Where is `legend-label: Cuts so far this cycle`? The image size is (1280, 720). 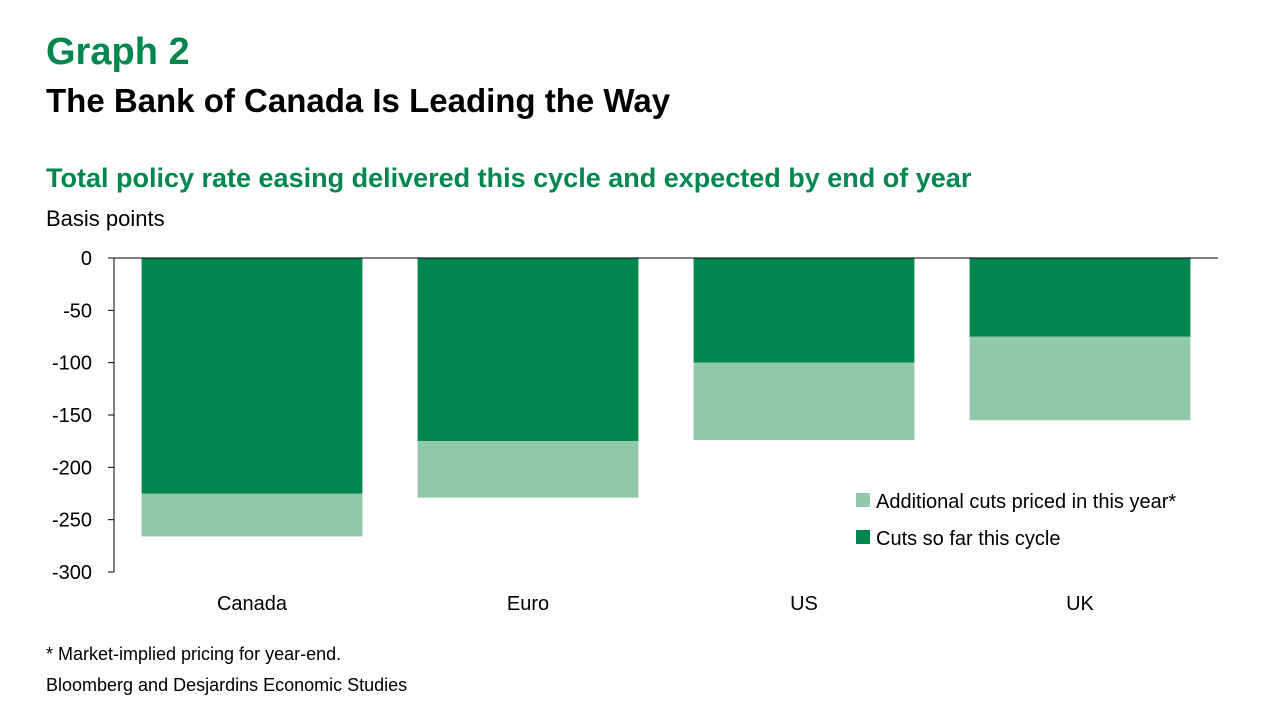 legend-label: Cuts so far this cycle is located at coordinates (968, 539).